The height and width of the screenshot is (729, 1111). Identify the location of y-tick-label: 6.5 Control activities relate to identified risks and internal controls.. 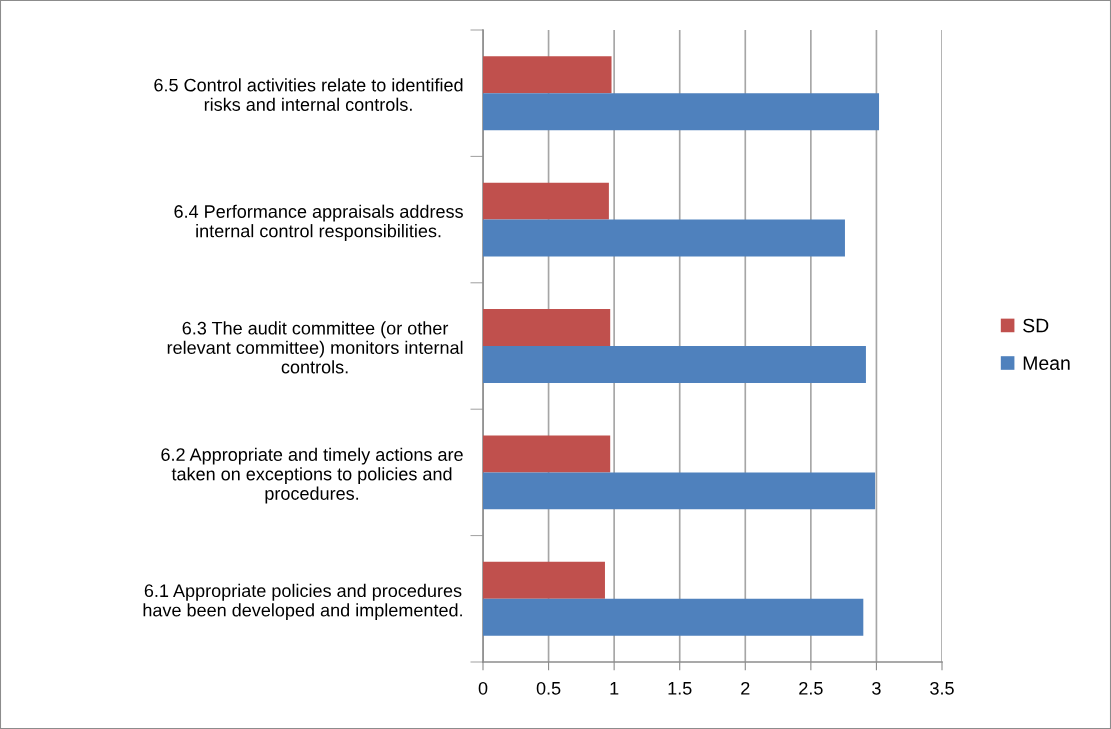
(308, 94).